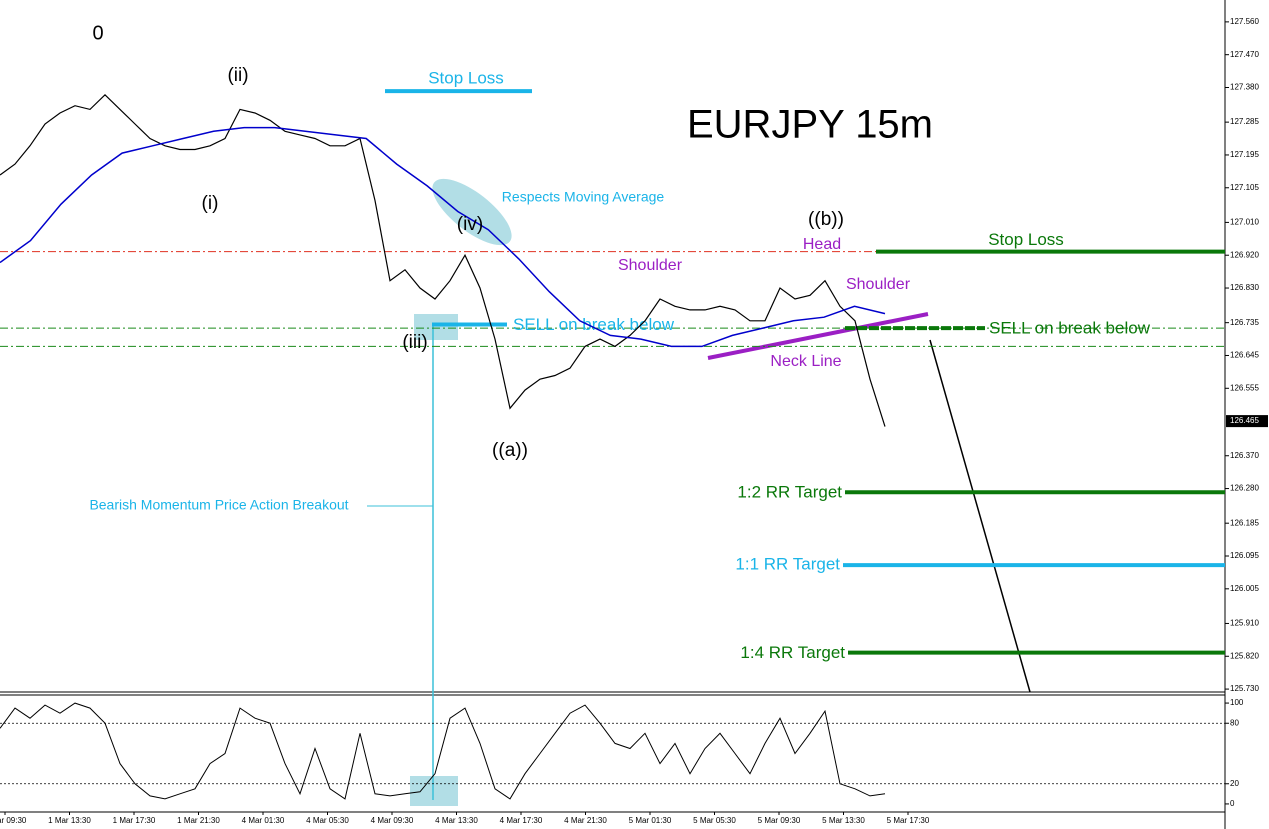 Image resolution: width=1269 pixels, height=829 pixels. I want to click on y-tick-label: 127.470, so click(1244, 54).